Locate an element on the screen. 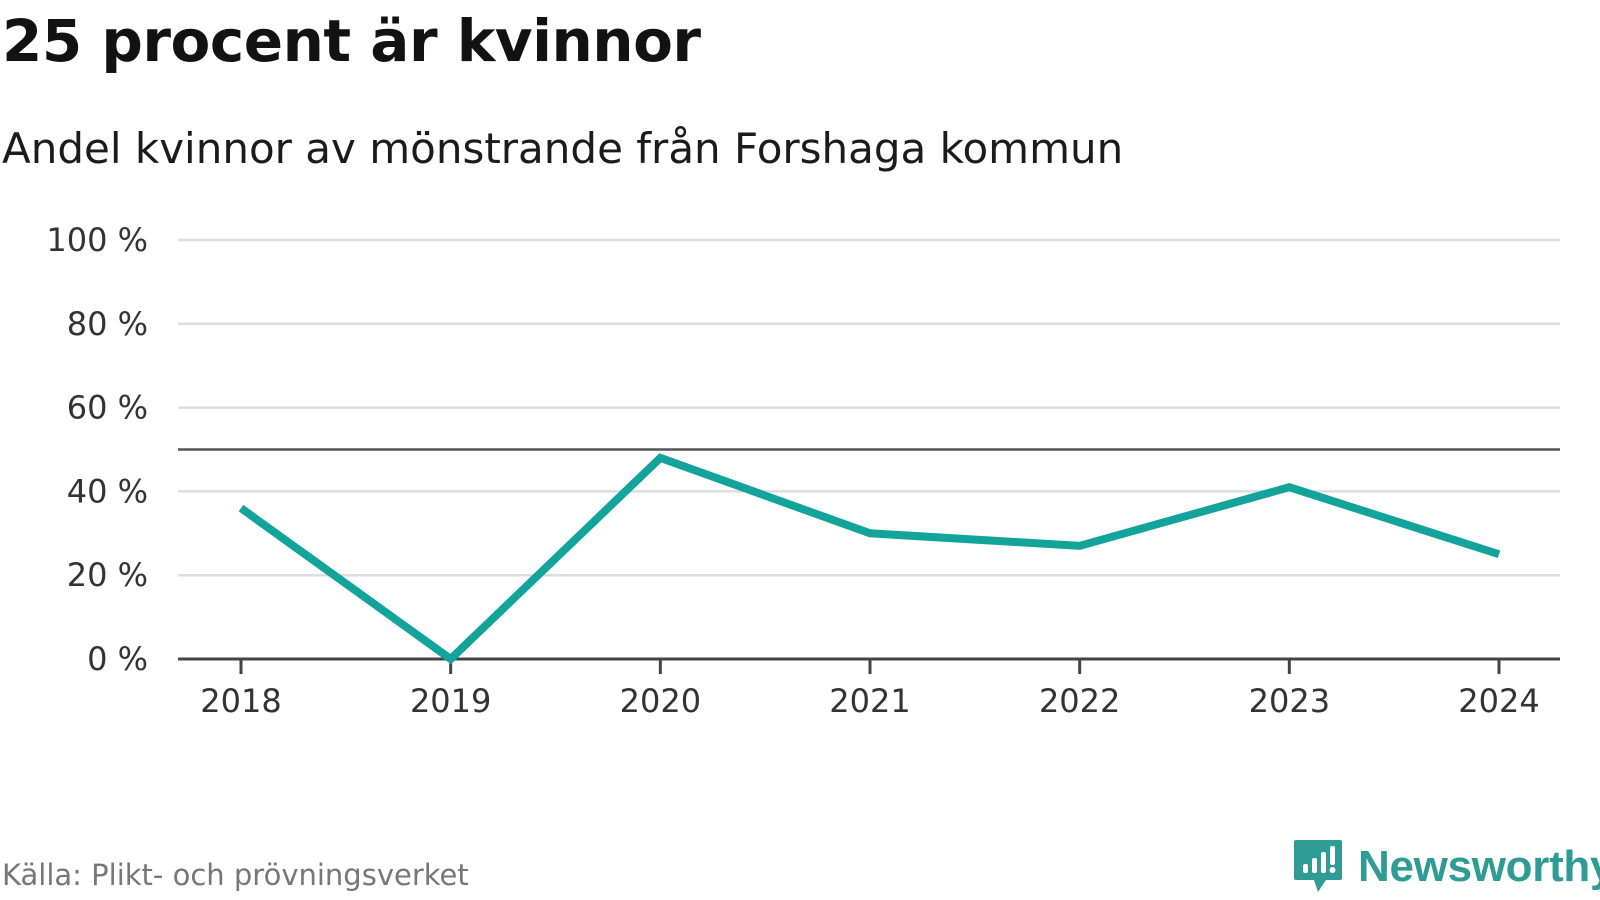 This screenshot has height=900, width=1600. y-tick-label: 20 % is located at coordinates (107, 575).